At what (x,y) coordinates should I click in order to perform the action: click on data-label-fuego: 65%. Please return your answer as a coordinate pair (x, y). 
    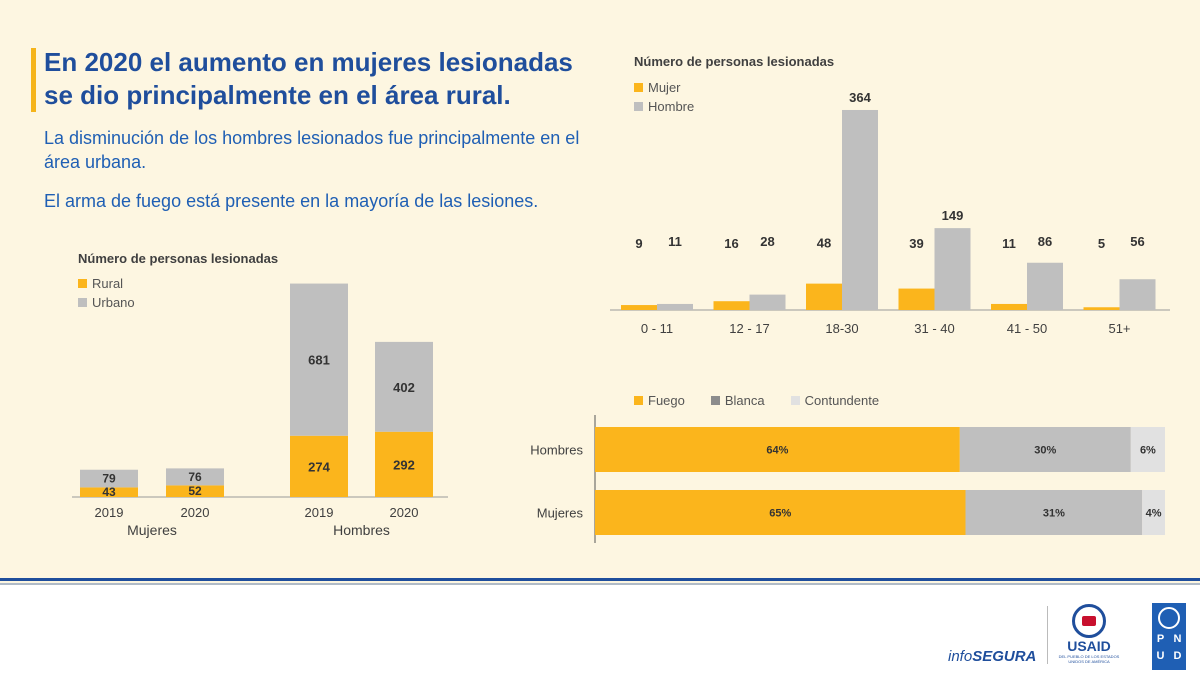
    Looking at the image, I should click on (780, 514).